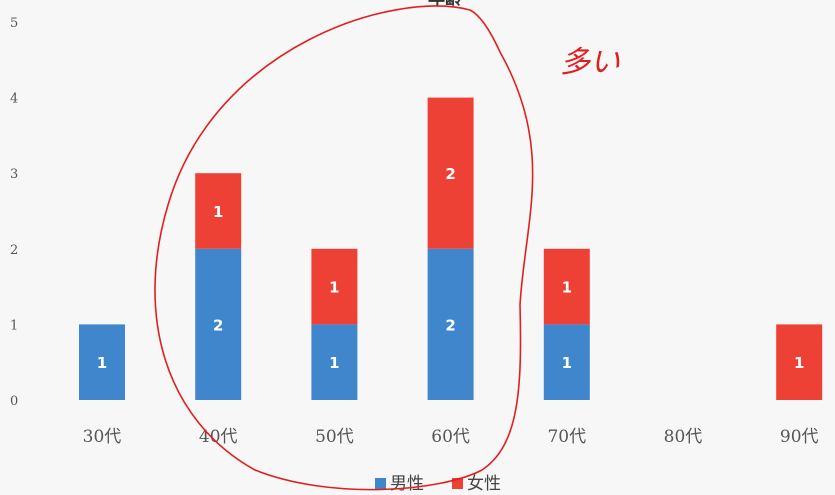 The image size is (835, 495). Describe the element at coordinates (14, 325) in the screenshot. I see `y-tick-label: 1` at that location.